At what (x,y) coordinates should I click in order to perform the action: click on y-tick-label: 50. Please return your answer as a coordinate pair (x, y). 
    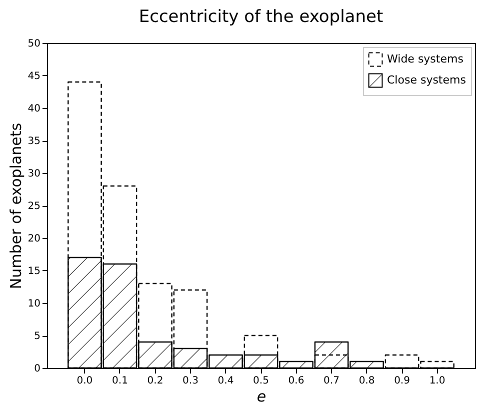
    Looking at the image, I should click on (34, 44).